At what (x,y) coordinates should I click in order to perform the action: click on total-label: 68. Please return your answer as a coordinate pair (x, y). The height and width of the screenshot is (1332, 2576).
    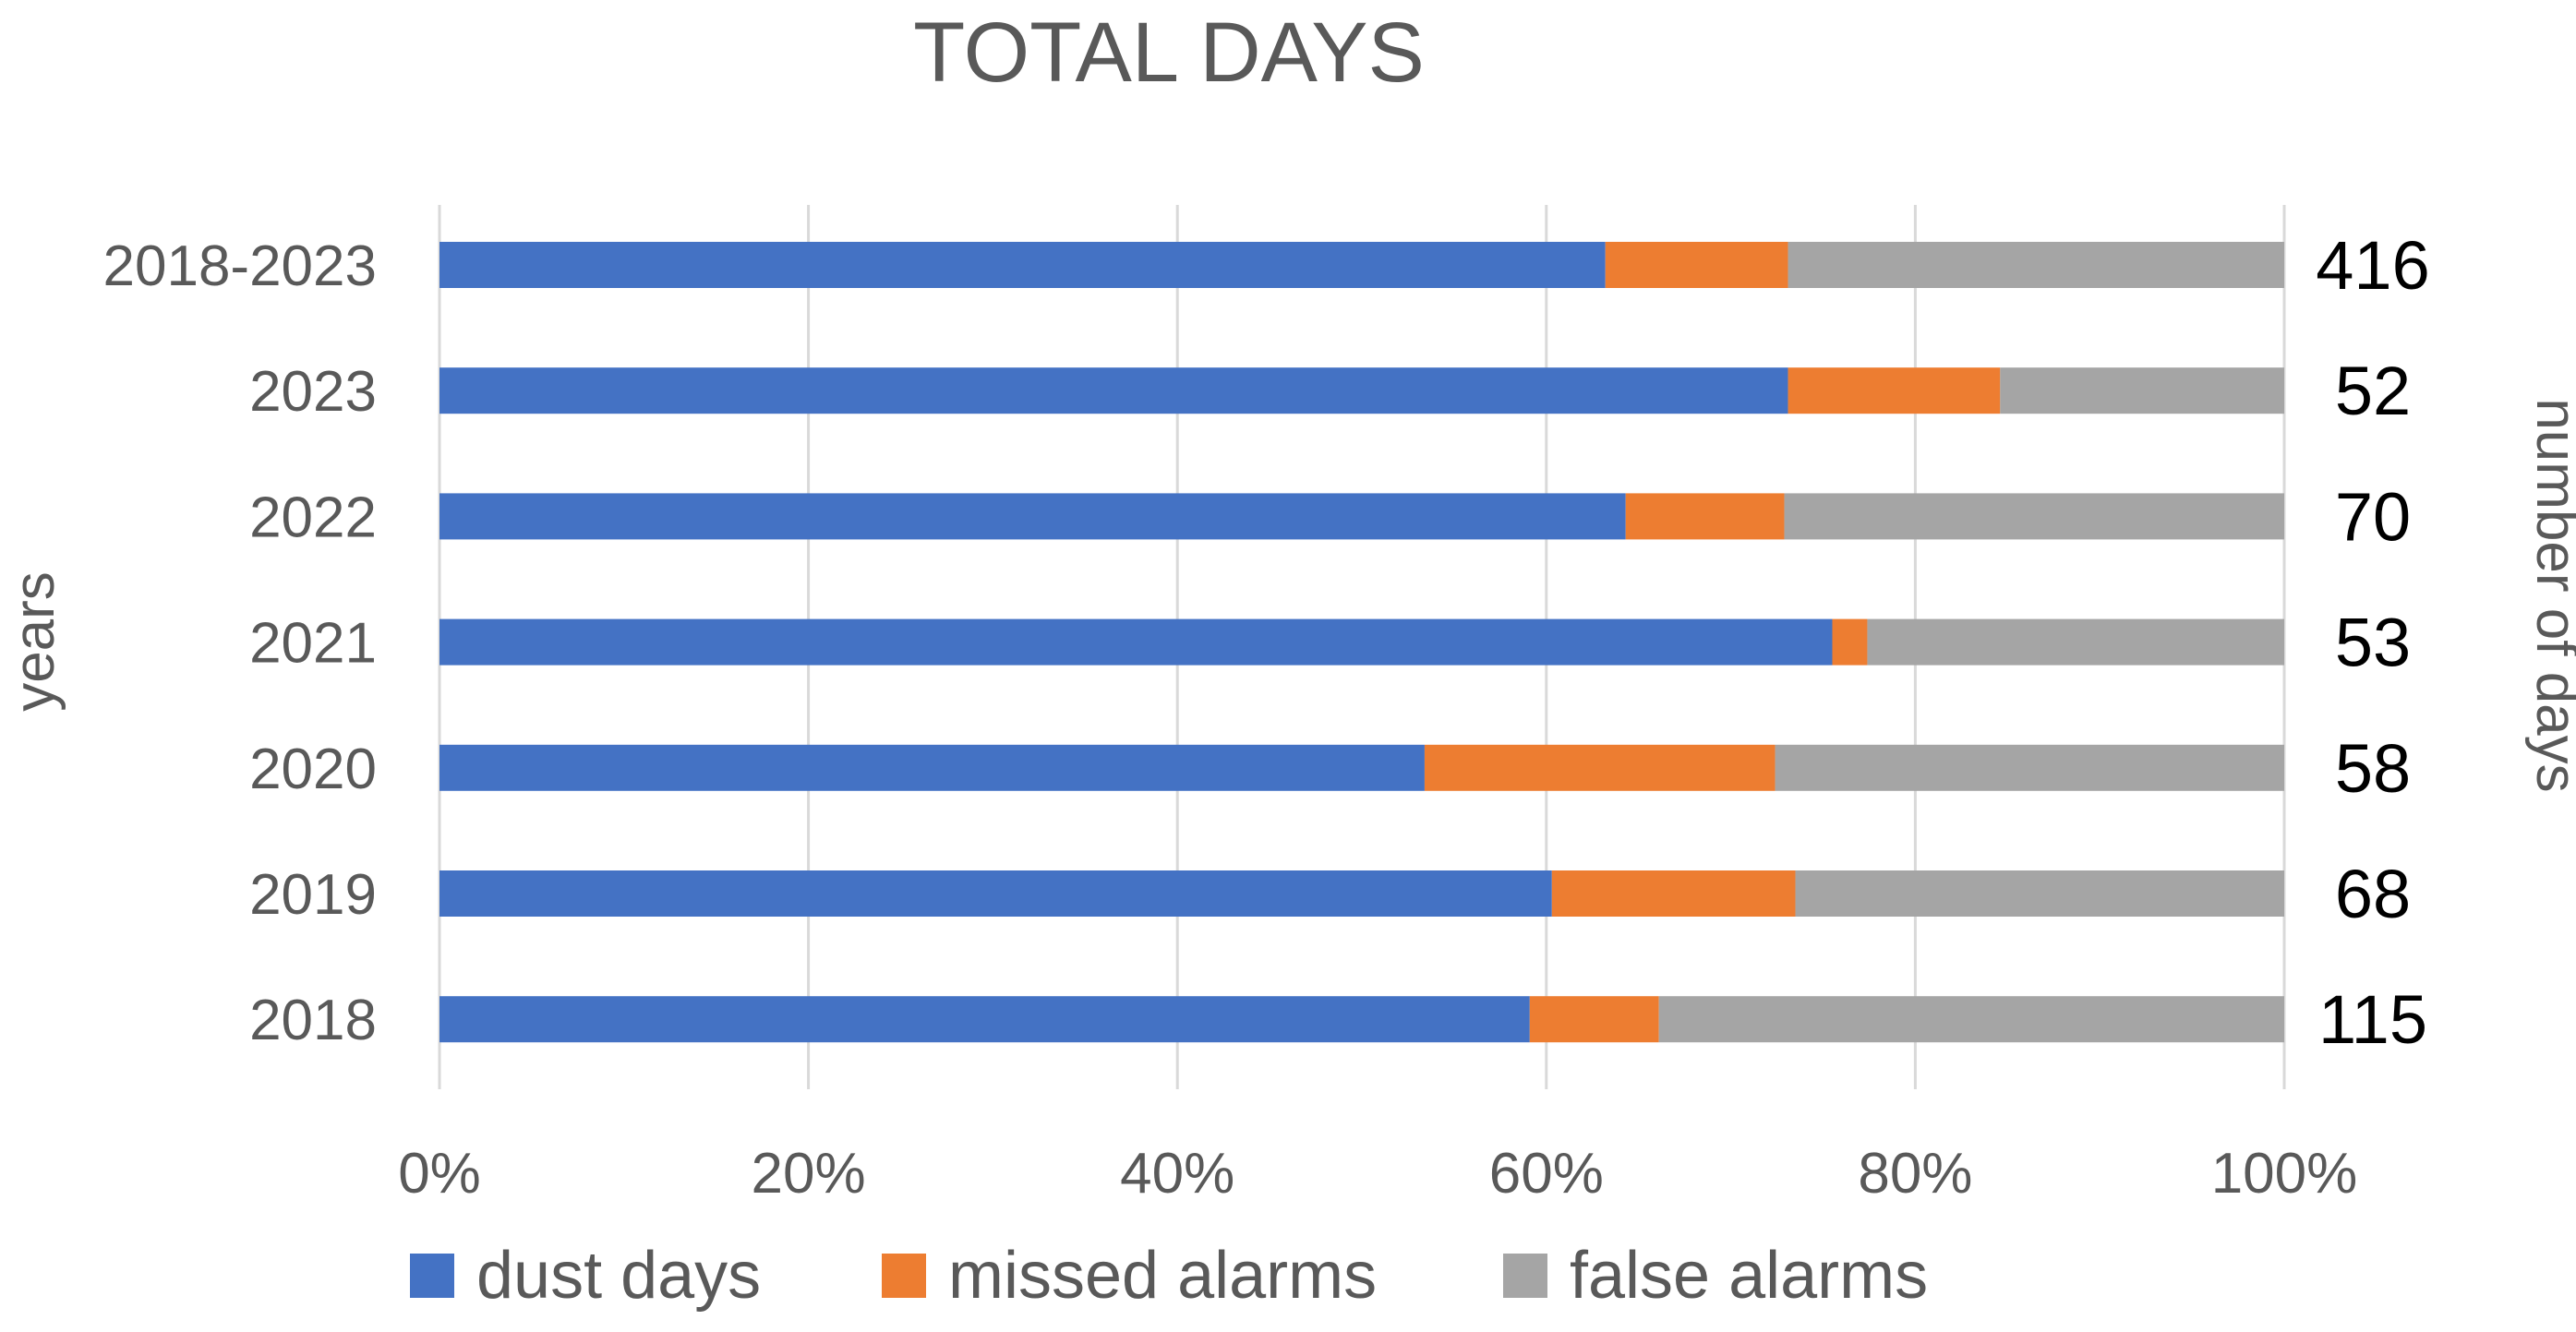
    Looking at the image, I should click on (2373, 894).